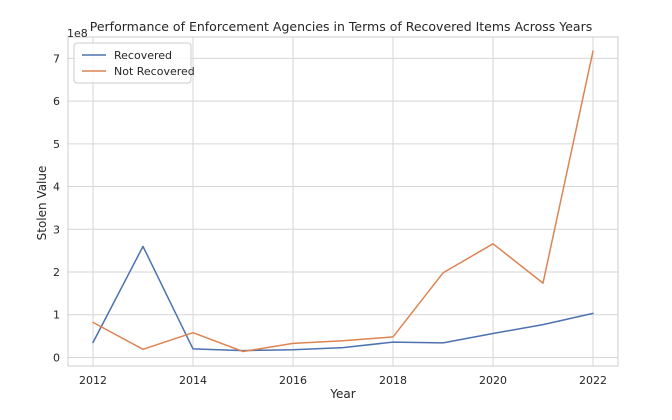  Describe the element at coordinates (593, 380) in the screenshot. I see `x-tick-label: 2022` at that location.